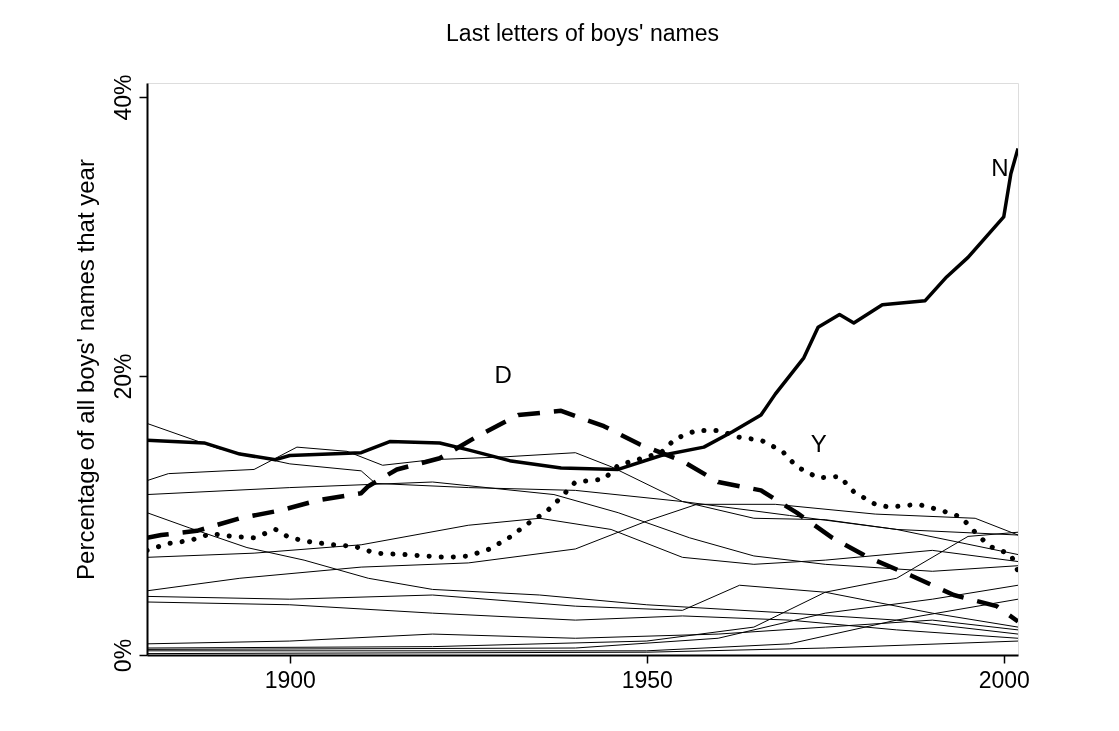  Describe the element at coordinates (122, 376) in the screenshot. I see `y-tick-label: 20%` at that location.